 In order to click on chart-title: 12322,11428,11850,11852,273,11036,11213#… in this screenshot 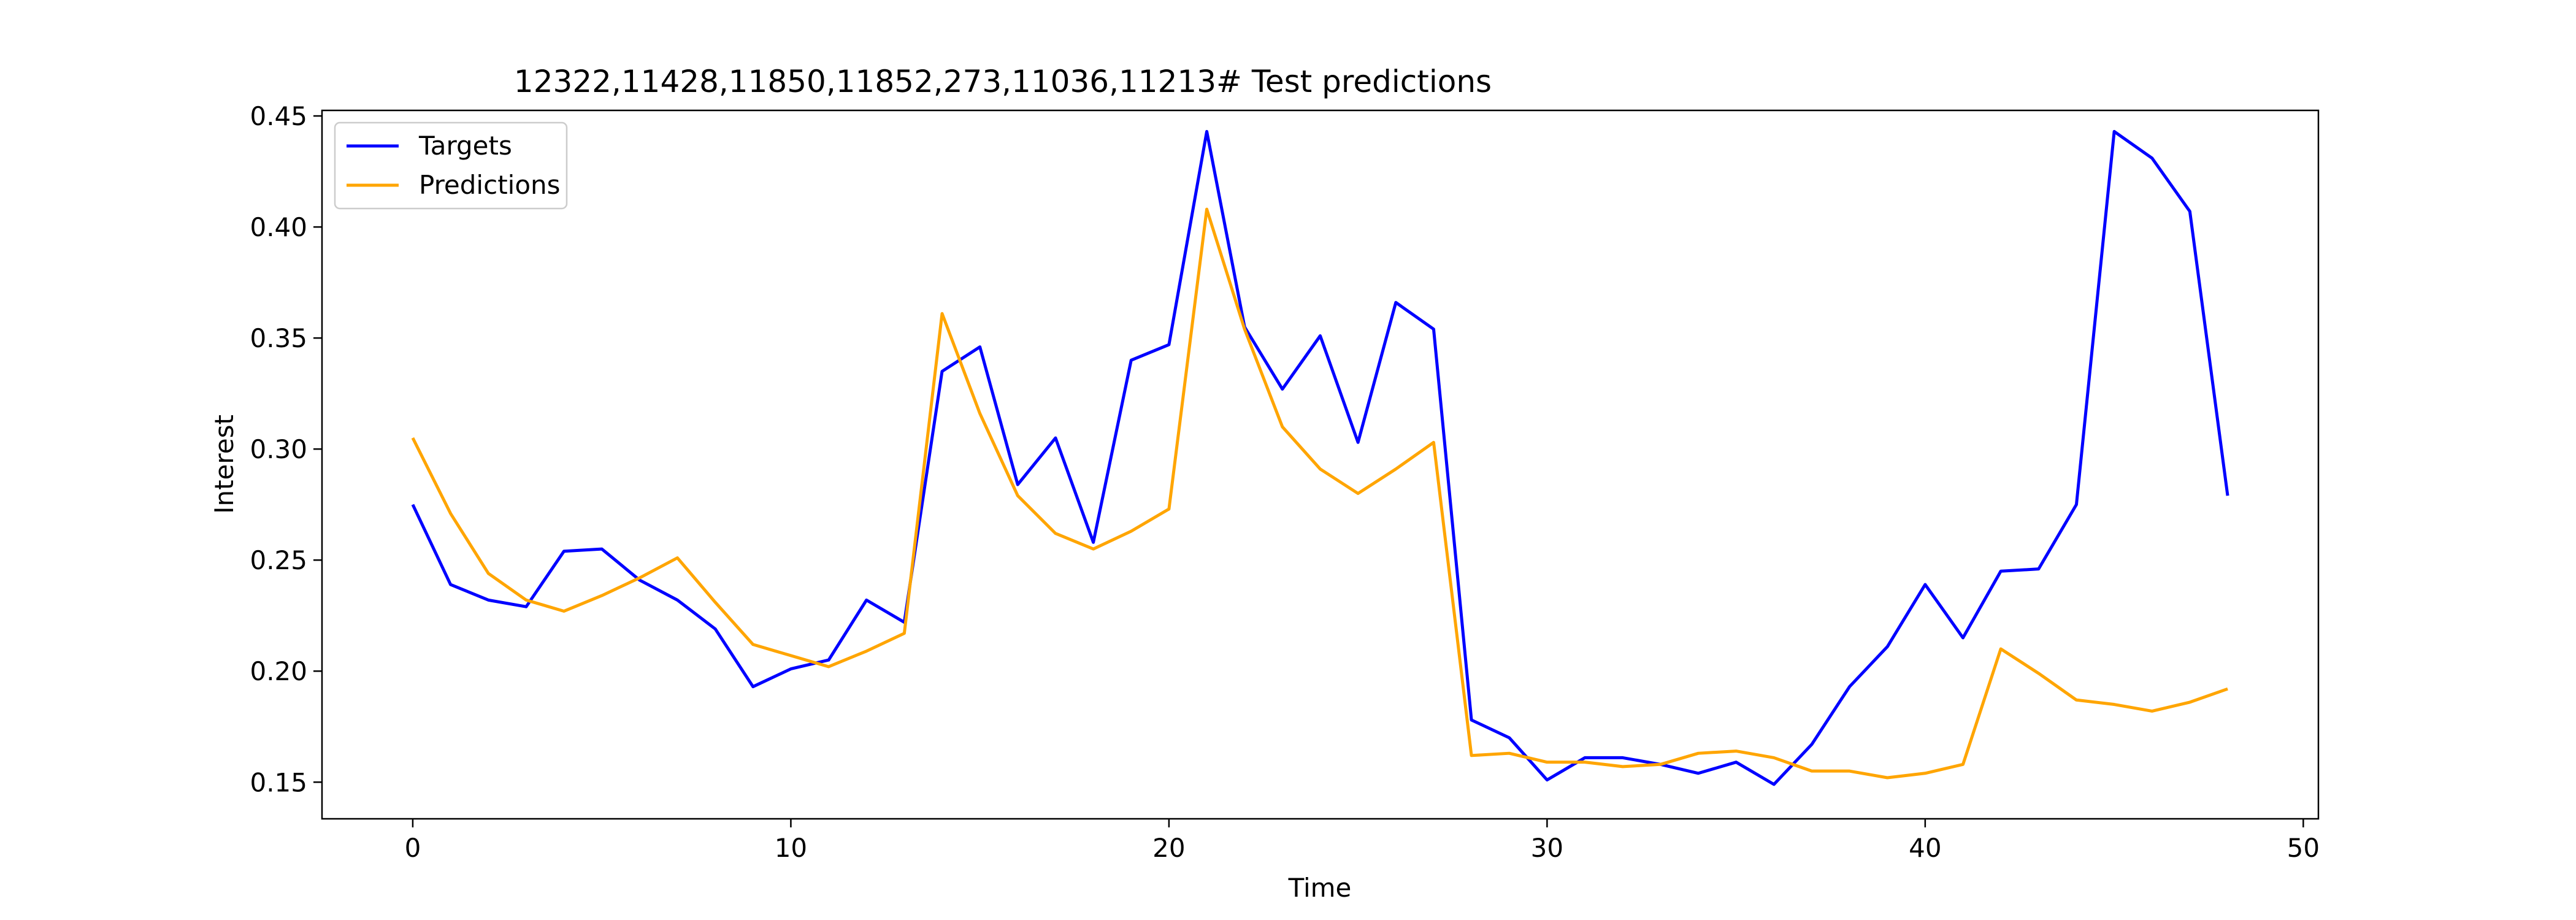, I will do `click(1003, 81)`.